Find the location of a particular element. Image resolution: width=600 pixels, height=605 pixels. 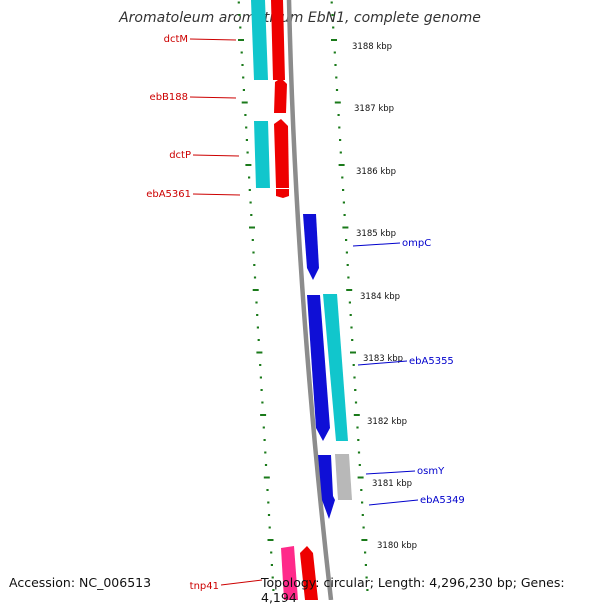

scale-label: 3187 kbp is located at coordinates (374, 109).